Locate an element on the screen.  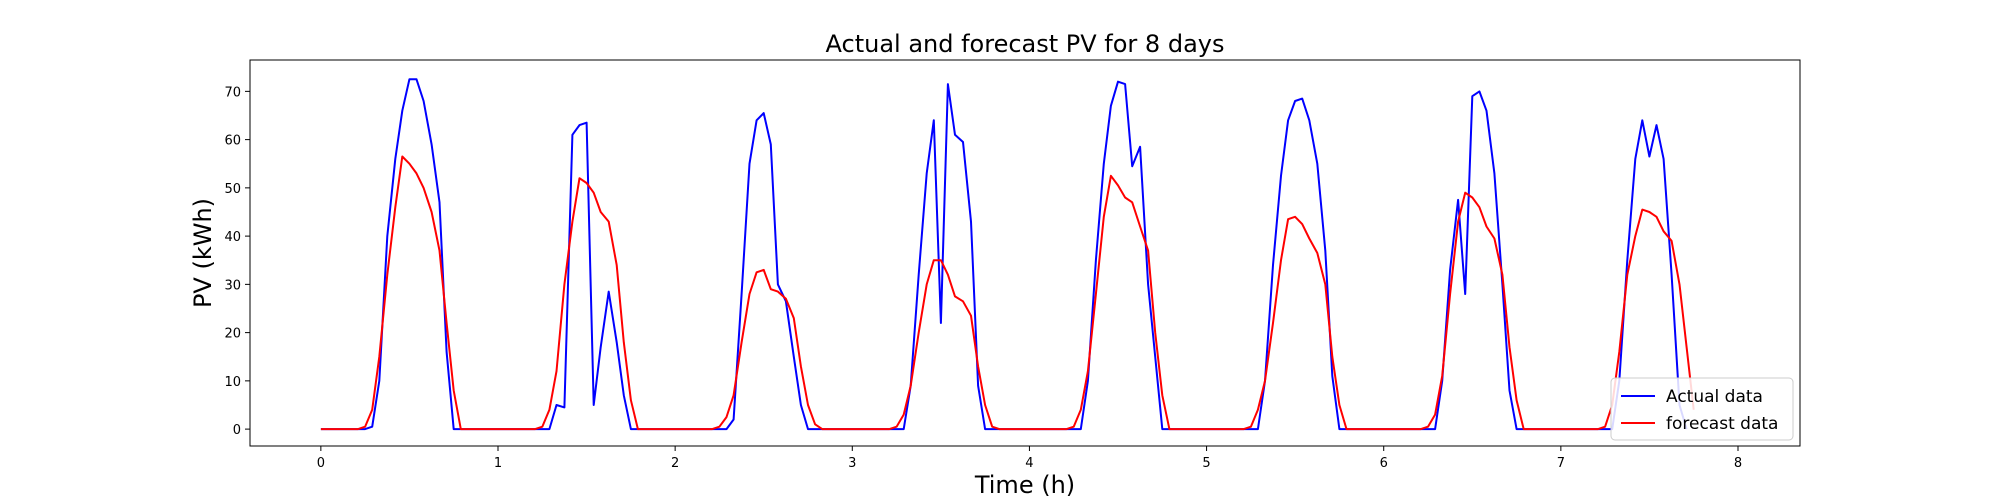
x-tick-label: 0 is located at coordinates (321, 463).